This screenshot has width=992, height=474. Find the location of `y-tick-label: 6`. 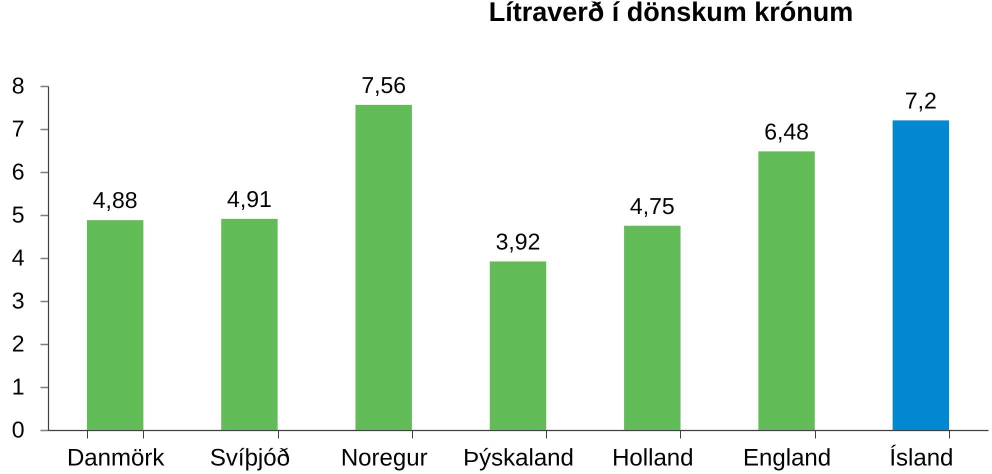

y-tick-label: 6 is located at coordinates (18, 171).